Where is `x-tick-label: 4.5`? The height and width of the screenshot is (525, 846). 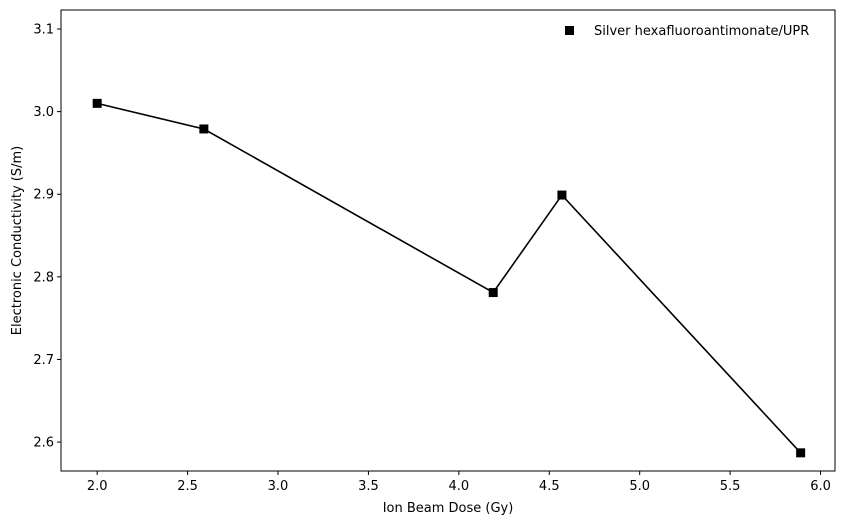
x-tick-label: 4.5 is located at coordinates (549, 486).